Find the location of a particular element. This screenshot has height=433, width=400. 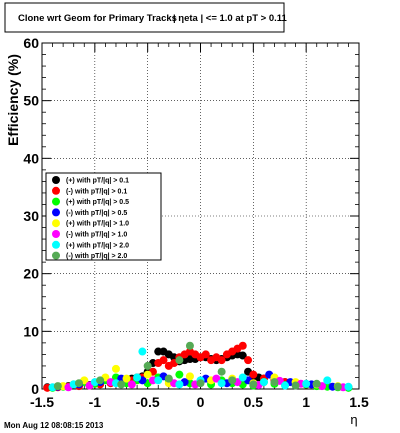

y-tick-label: 40 is located at coordinates (31, 158).